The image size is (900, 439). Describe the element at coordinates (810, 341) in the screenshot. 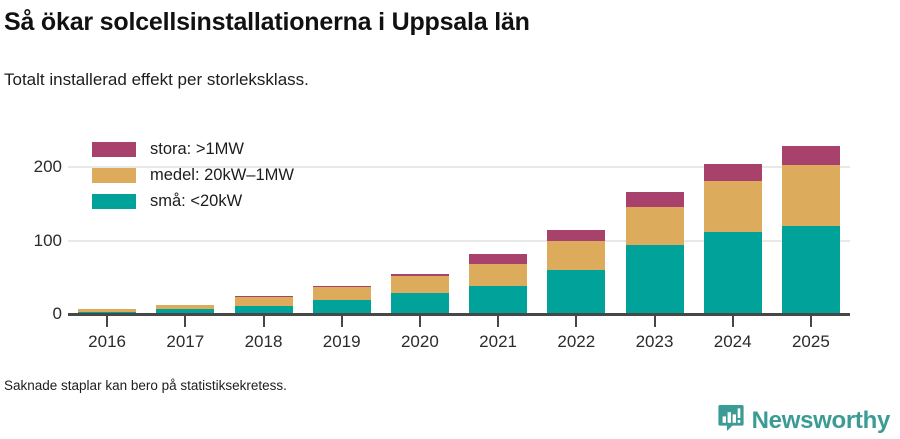

I see `x-axis-tick-label: 2025` at that location.